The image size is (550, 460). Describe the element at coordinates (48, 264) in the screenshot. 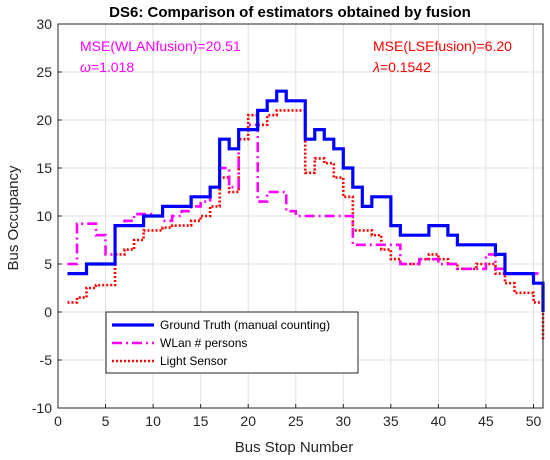

I see `y-tick-label: 5` at that location.